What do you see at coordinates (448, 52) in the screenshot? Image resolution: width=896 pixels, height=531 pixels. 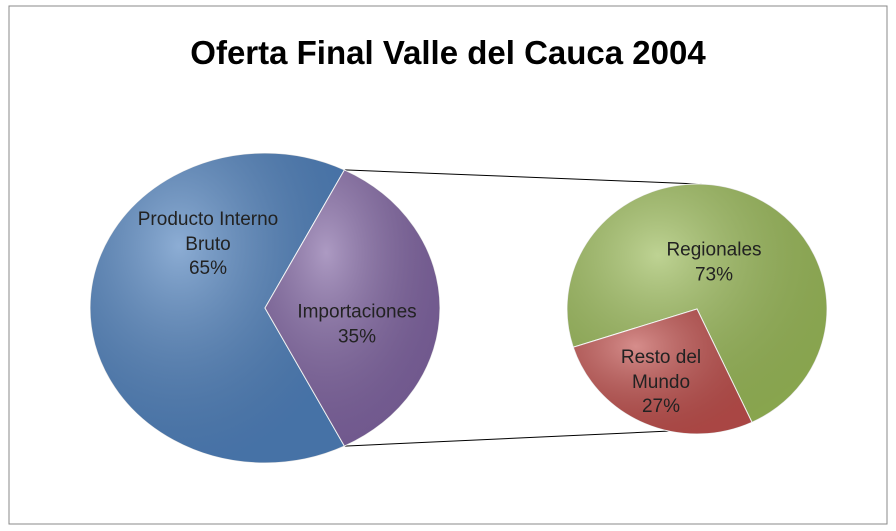 I see `chart-title: Oferta Final Valle del Cauca 2004` at bounding box center [448, 52].